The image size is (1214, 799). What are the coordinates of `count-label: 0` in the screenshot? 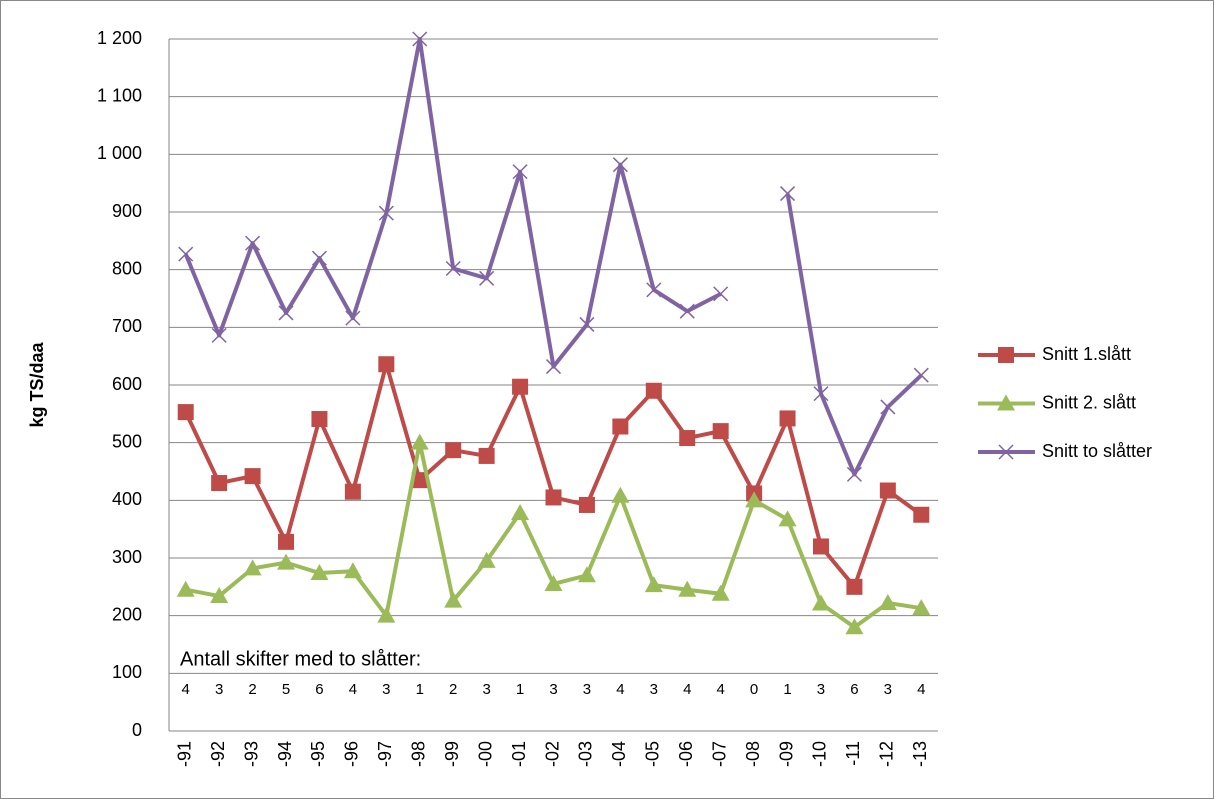 It's located at (754, 689).